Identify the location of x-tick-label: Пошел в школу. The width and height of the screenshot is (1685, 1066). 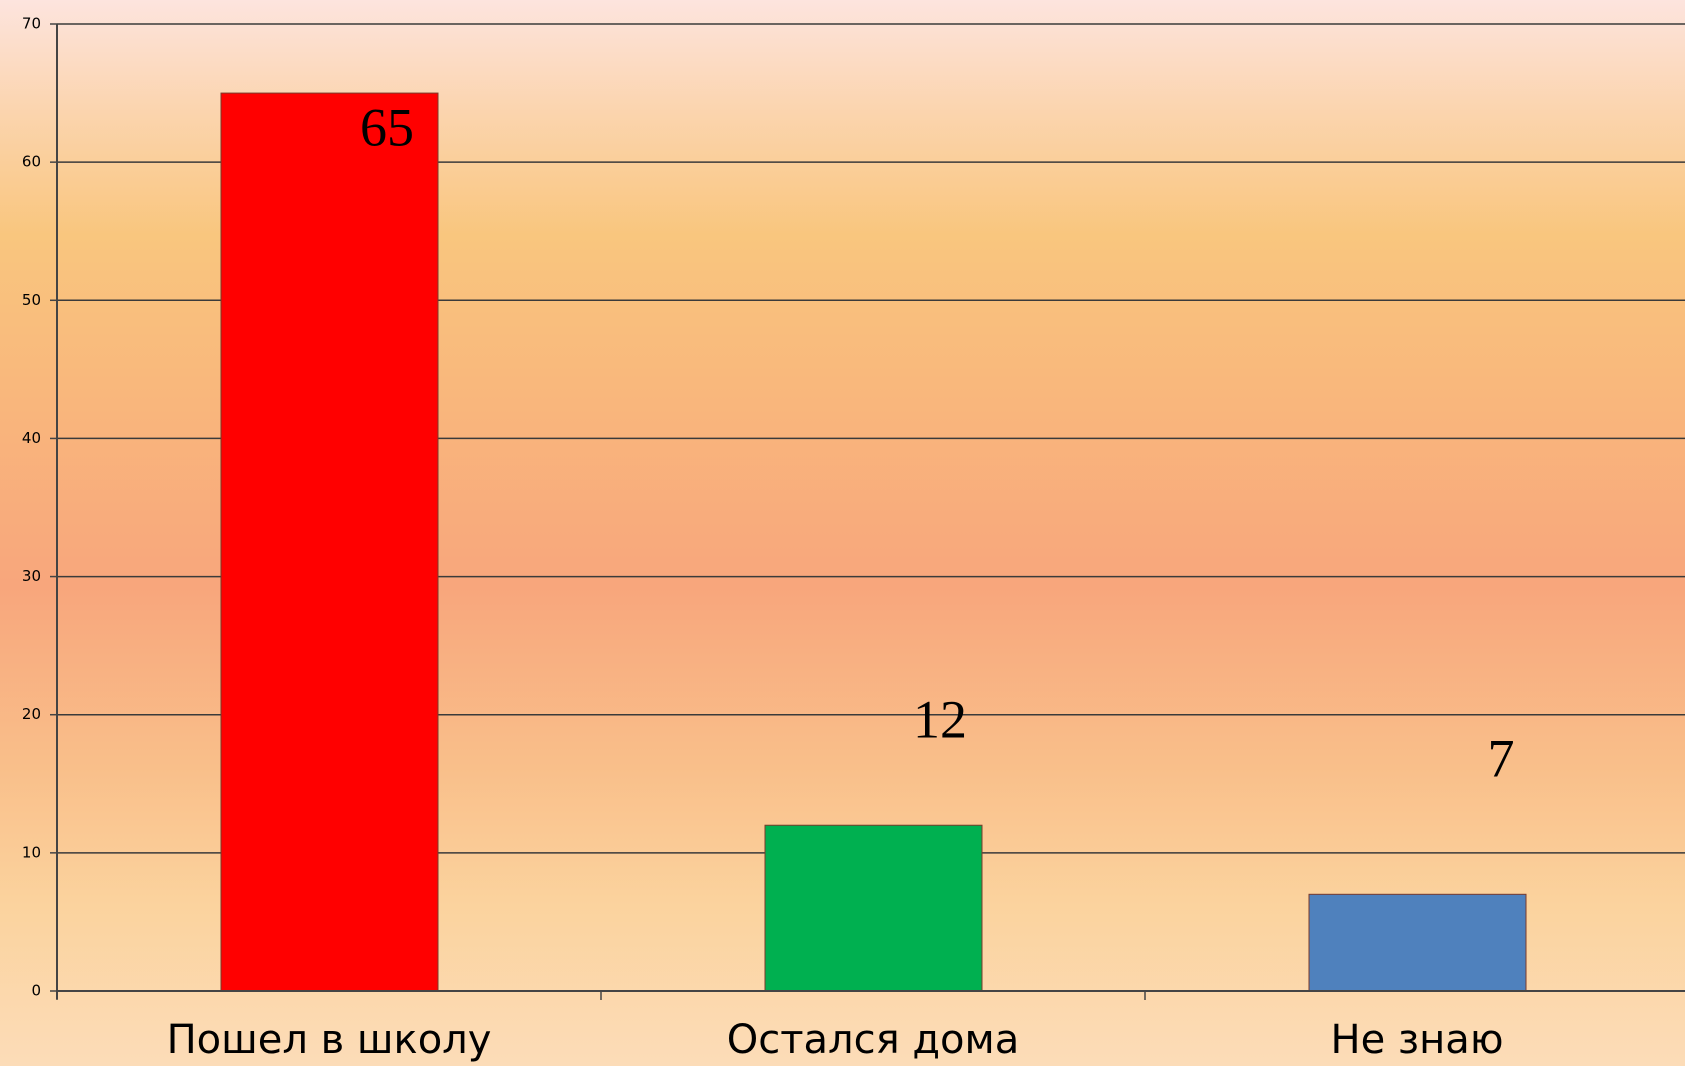
(329, 1040).